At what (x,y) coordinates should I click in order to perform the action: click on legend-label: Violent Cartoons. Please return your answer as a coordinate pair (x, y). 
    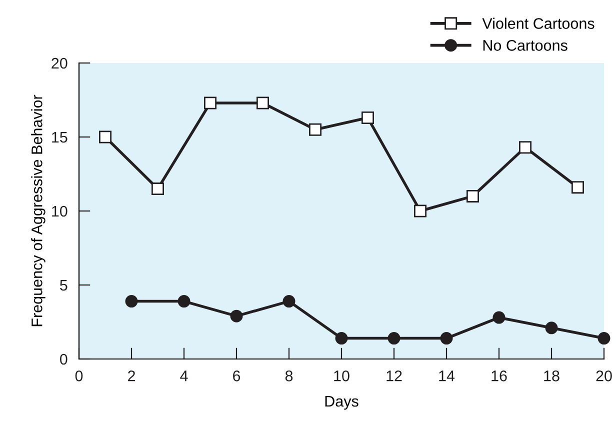
    Looking at the image, I should click on (538, 23).